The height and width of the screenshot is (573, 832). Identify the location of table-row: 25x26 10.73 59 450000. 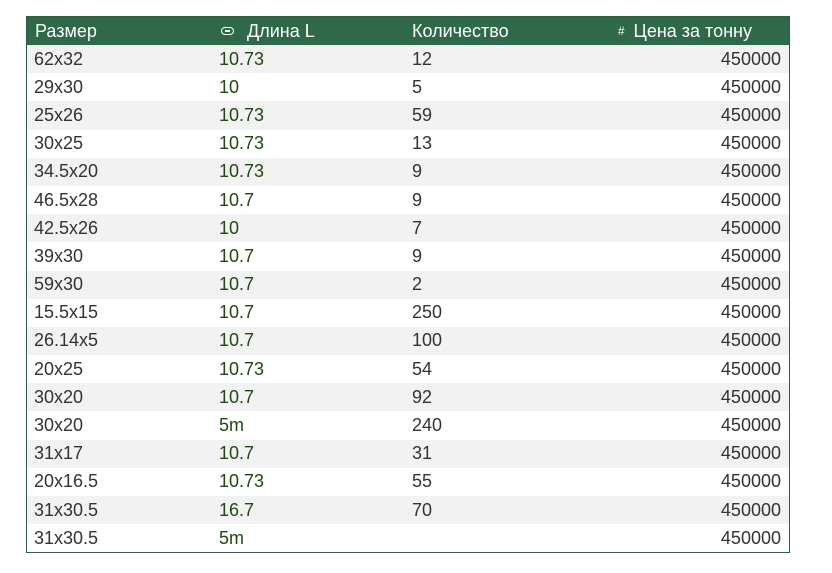
(408, 115).